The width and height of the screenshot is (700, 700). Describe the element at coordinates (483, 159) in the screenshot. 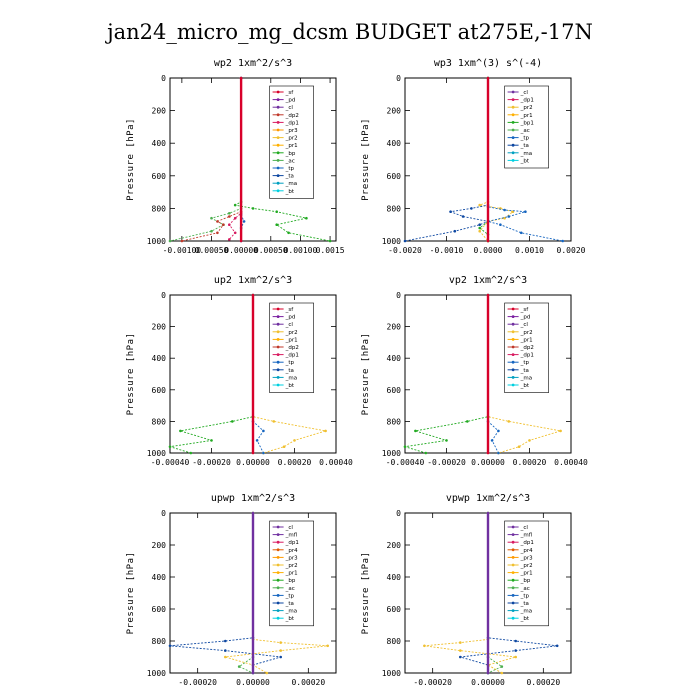

I see `series-line-bp1` at that location.